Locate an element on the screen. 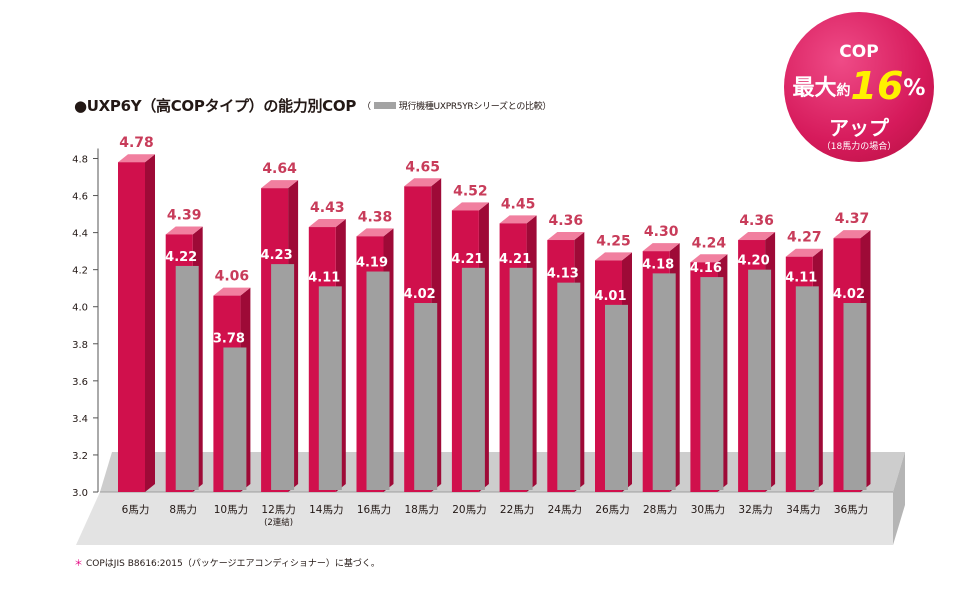  bar-red-value-label: 4.78 is located at coordinates (136, 143).